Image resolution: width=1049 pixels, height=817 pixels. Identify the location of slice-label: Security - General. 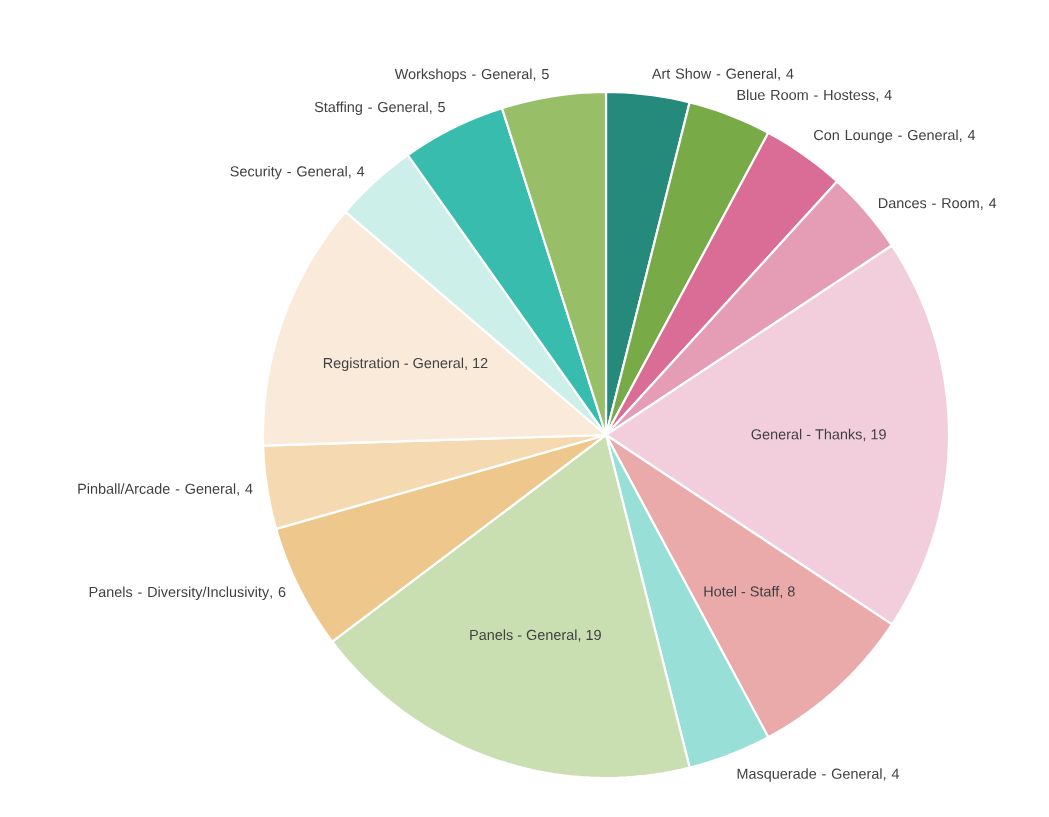
(288, 172).